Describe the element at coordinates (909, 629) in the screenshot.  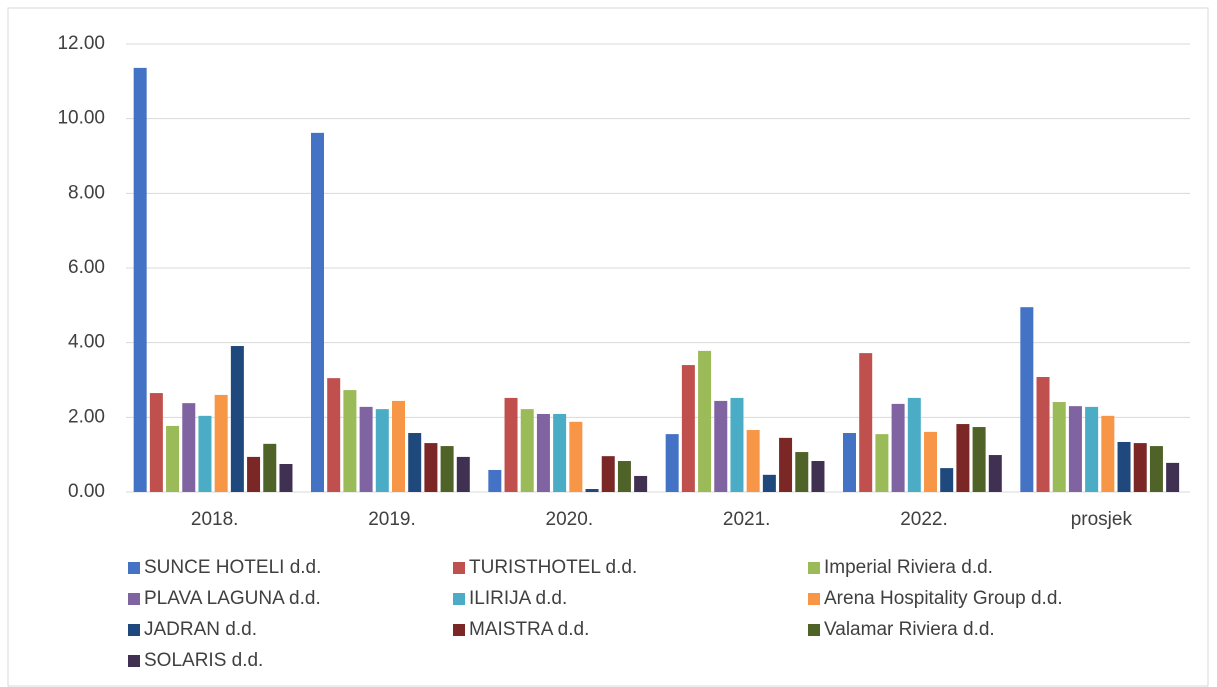
I see `legend-label: Valamar Riviera d.d.` at that location.